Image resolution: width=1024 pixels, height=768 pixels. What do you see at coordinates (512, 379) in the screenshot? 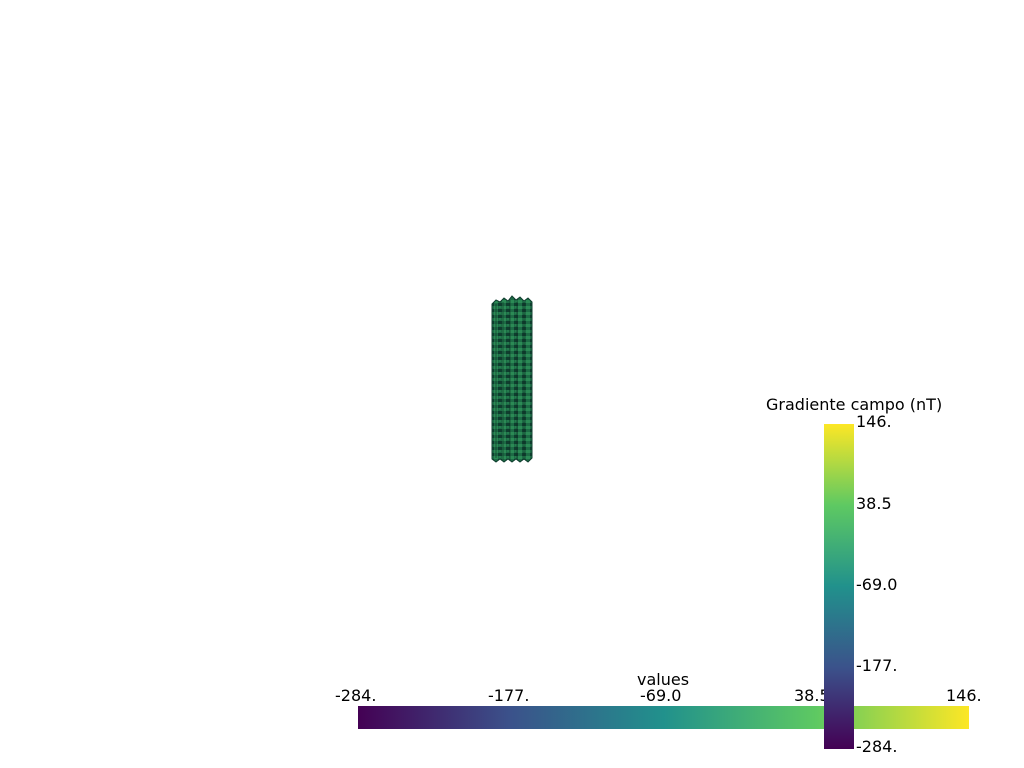
I see `mesh-column` at bounding box center [512, 379].